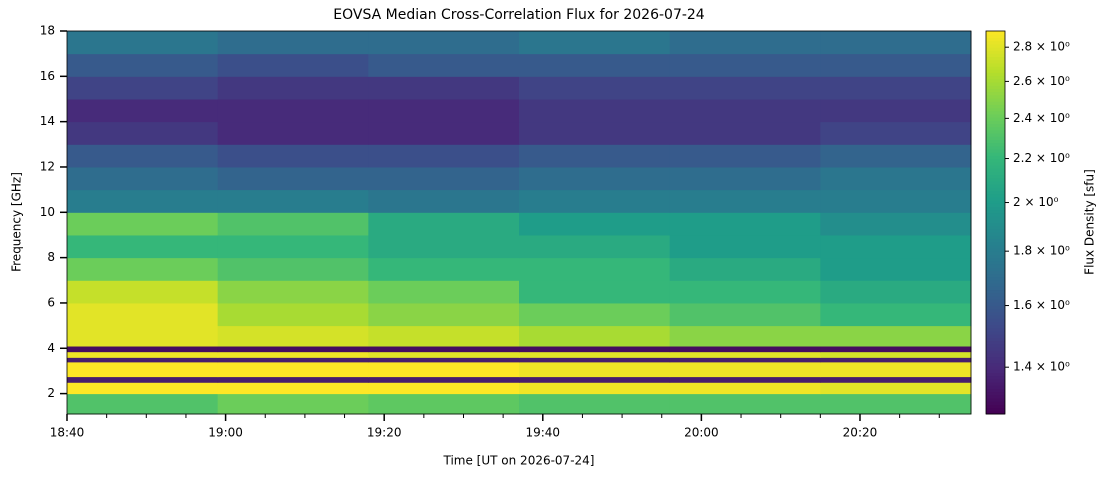  I want to click on colorbar-label: Flux Density [sfu], so click(1090, 222).